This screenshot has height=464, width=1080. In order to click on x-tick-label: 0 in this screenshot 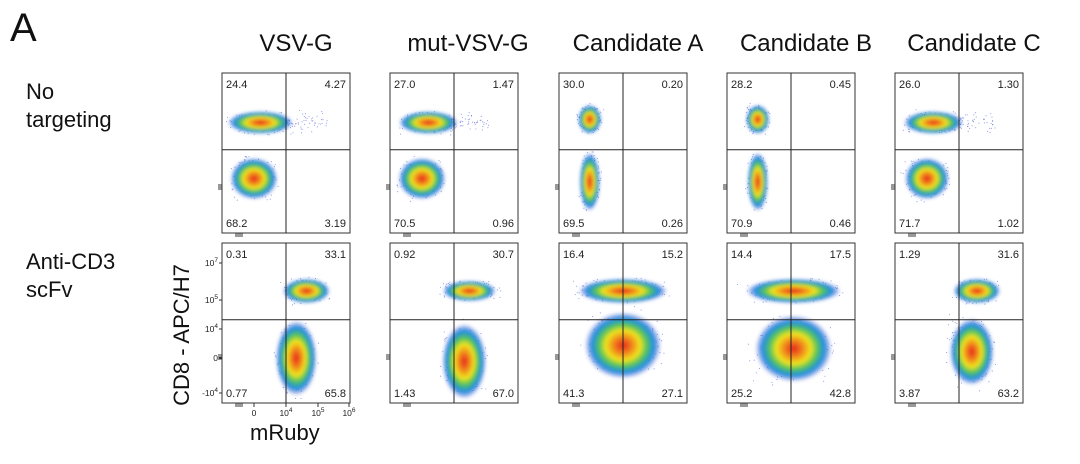, I will do `click(254, 413)`.